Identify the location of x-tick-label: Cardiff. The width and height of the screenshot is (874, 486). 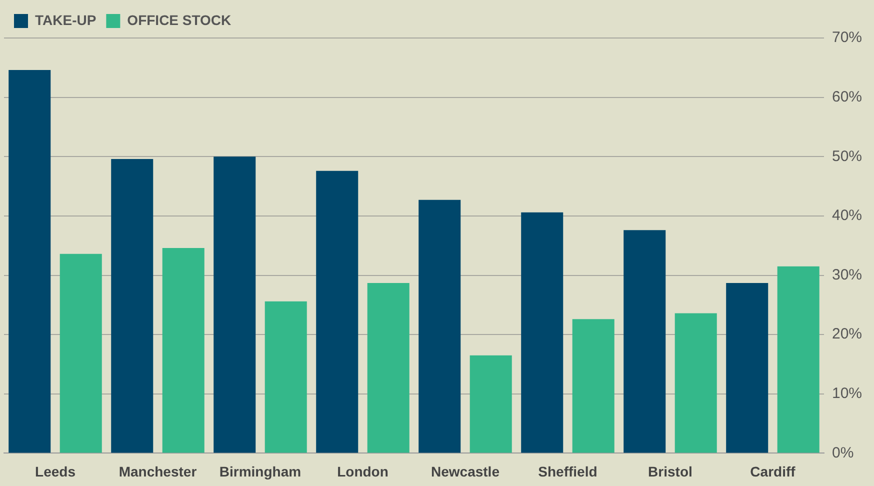
(773, 471).